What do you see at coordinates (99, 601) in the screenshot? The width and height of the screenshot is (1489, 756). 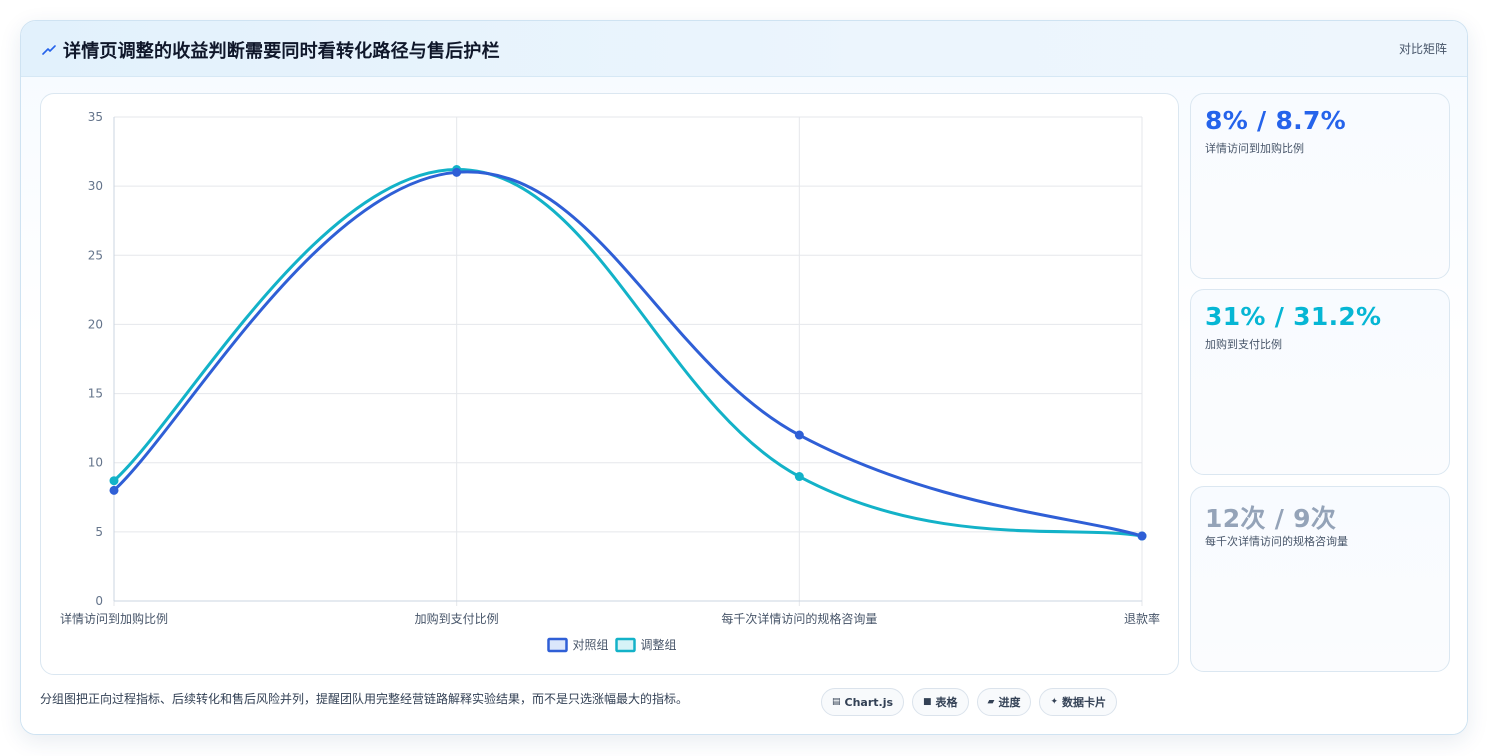 I see `y-tick-label: 0` at bounding box center [99, 601].